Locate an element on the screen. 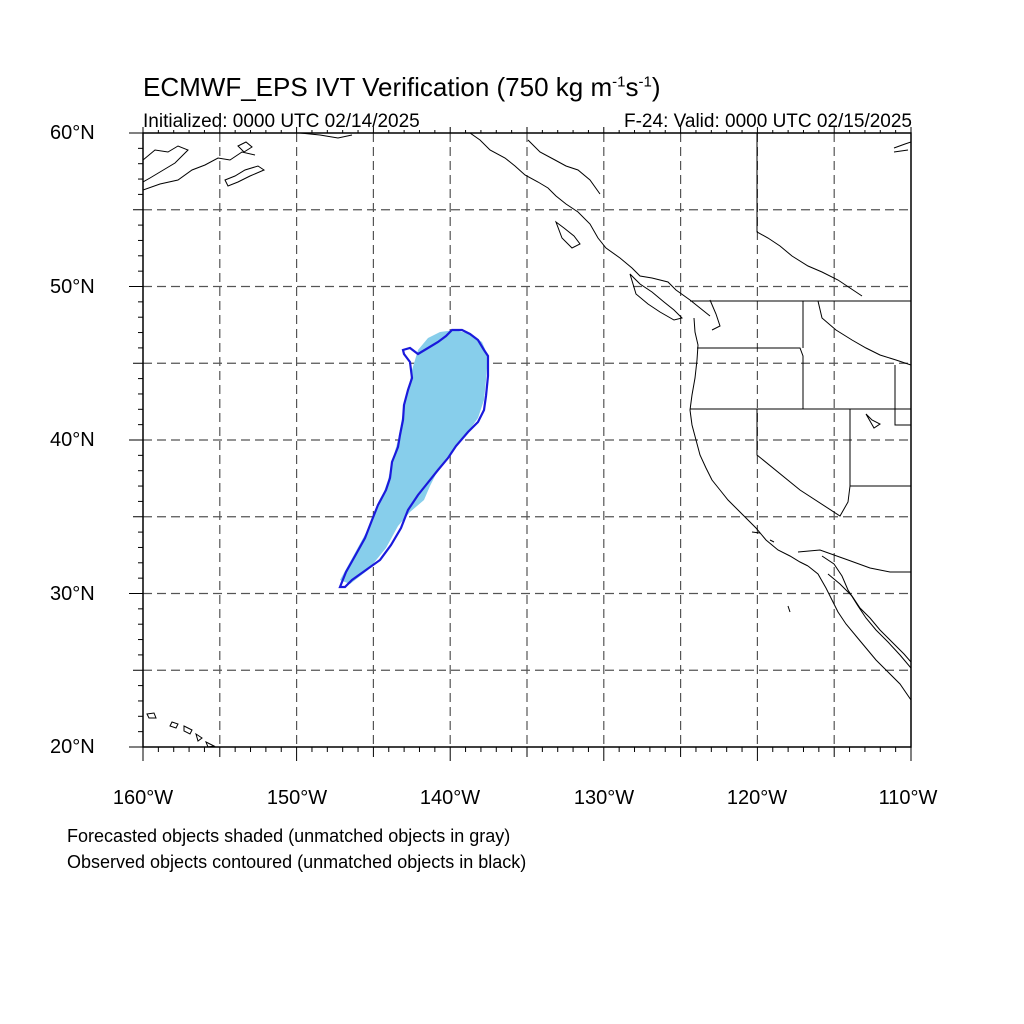  lat-label-50: 50°N is located at coordinates (72, 287).